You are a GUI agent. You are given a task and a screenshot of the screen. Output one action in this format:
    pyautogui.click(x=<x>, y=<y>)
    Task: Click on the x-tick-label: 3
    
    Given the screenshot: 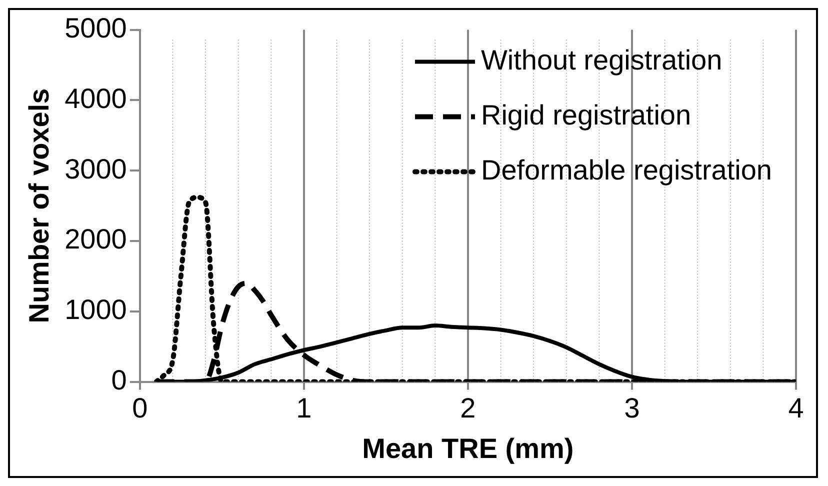 What is the action you would take?
    pyautogui.click(x=632, y=408)
    